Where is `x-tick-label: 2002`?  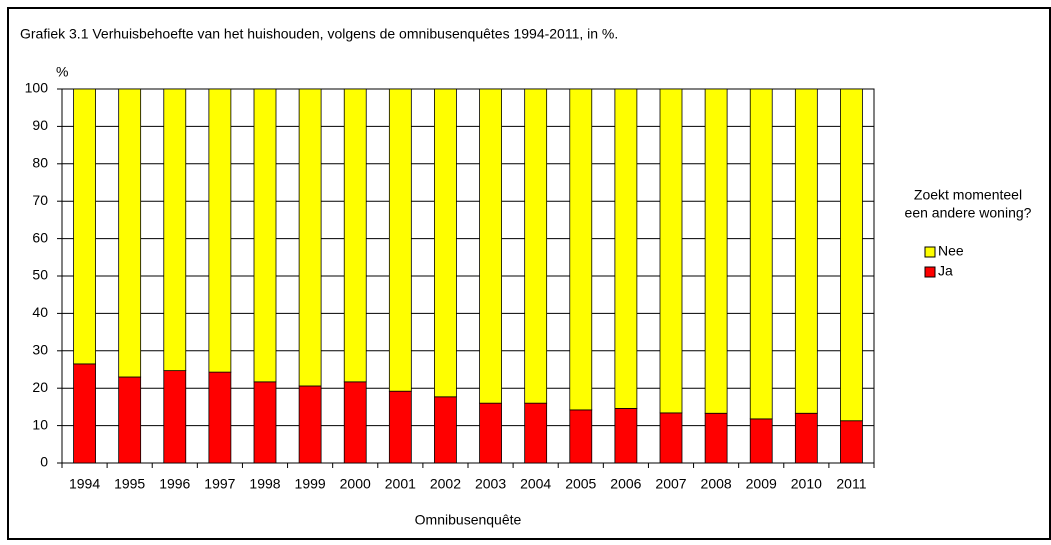
x-tick-label: 2002 is located at coordinates (445, 484).